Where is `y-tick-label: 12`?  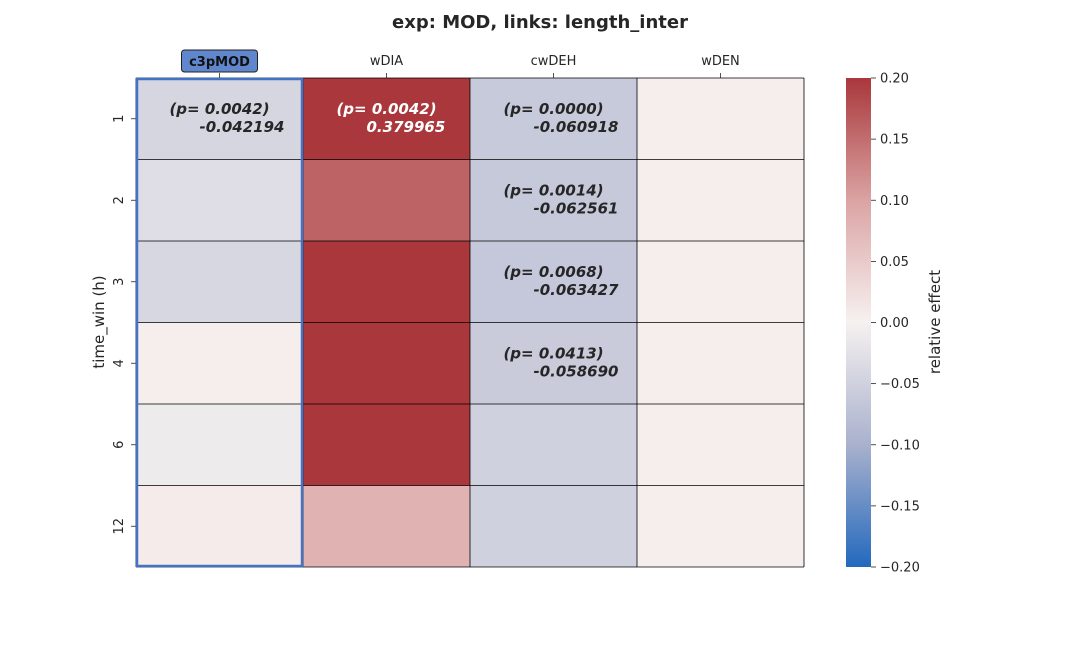 y-tick-label: 12 is located at coordinates (119, 526).